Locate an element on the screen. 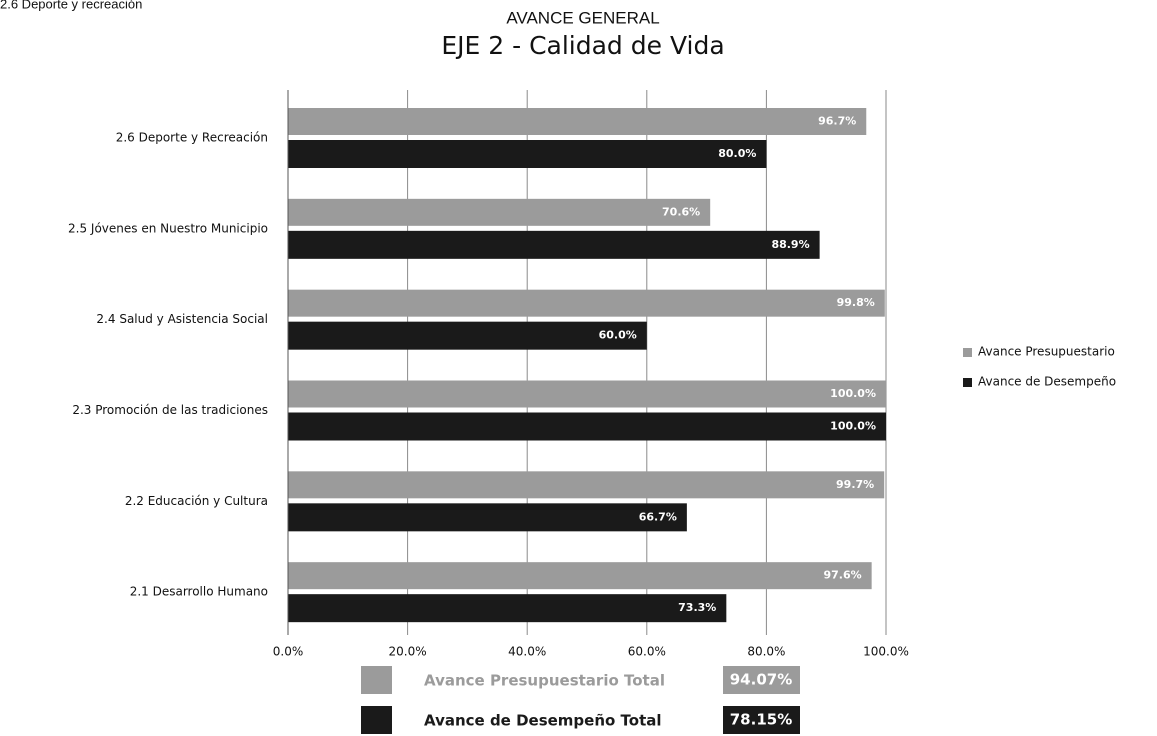 The width and height of the screenshot is (1157, 736). value-label: 99.8% is located at coordinates (856, 302).